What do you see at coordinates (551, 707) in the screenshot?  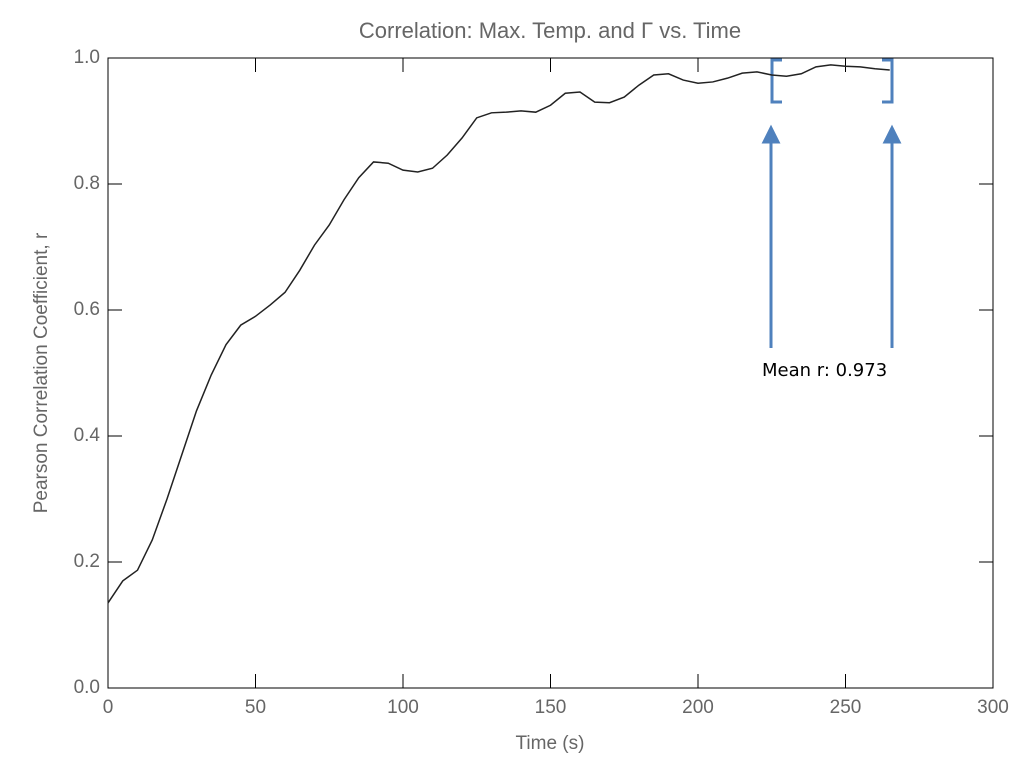 I see `x-tick-label: 150` at bounding box center [551, 707].